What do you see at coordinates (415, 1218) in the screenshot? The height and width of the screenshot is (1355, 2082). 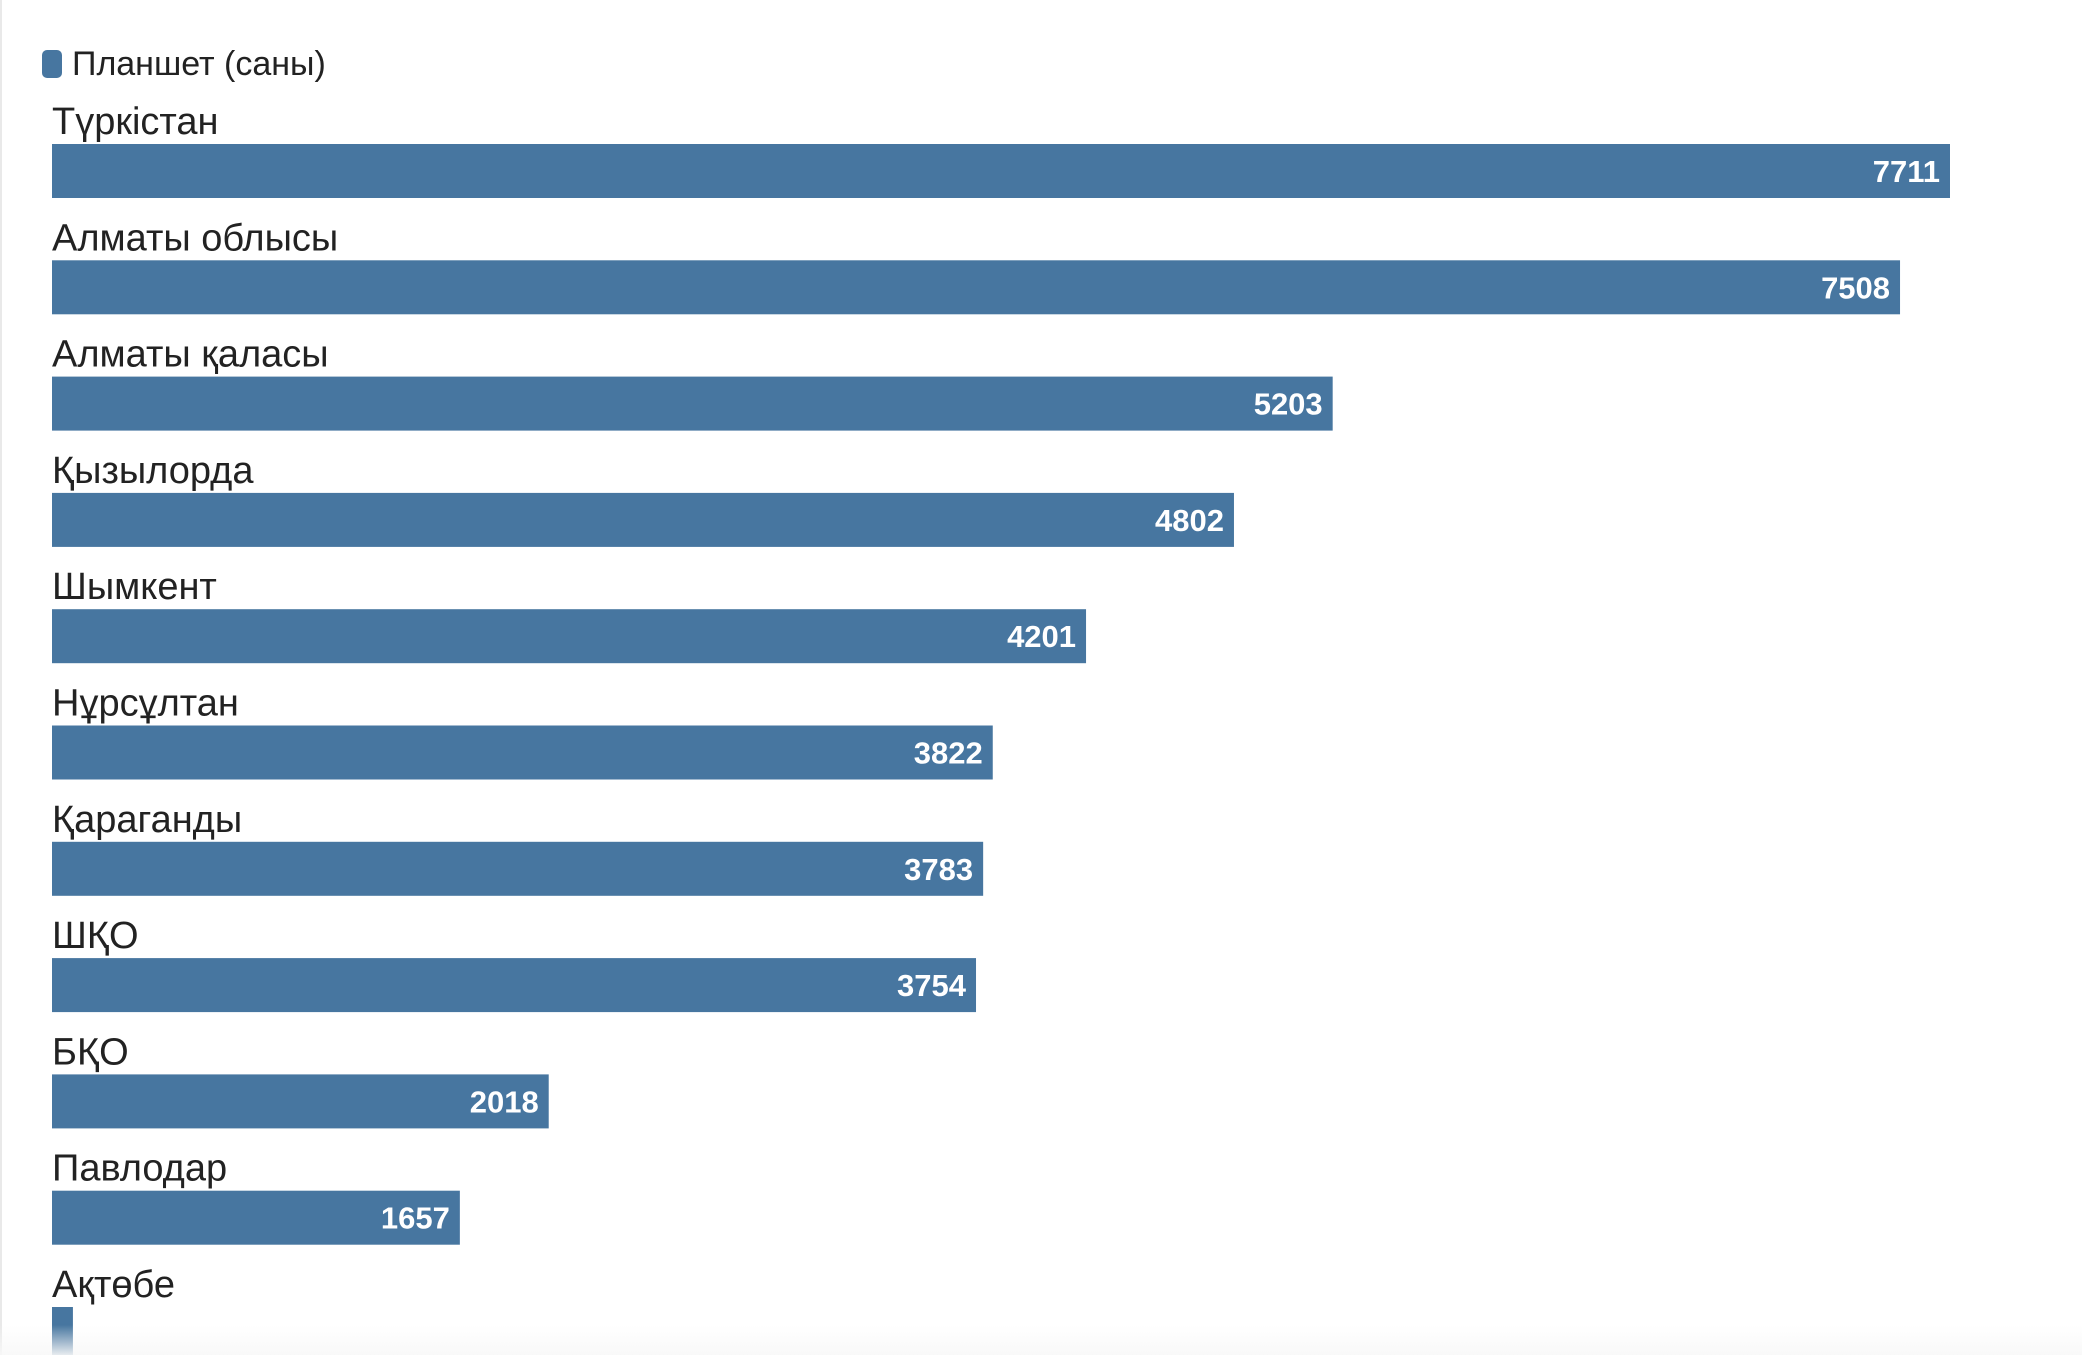 I see `value-label: 1657` at bounding box center [415, 1218].